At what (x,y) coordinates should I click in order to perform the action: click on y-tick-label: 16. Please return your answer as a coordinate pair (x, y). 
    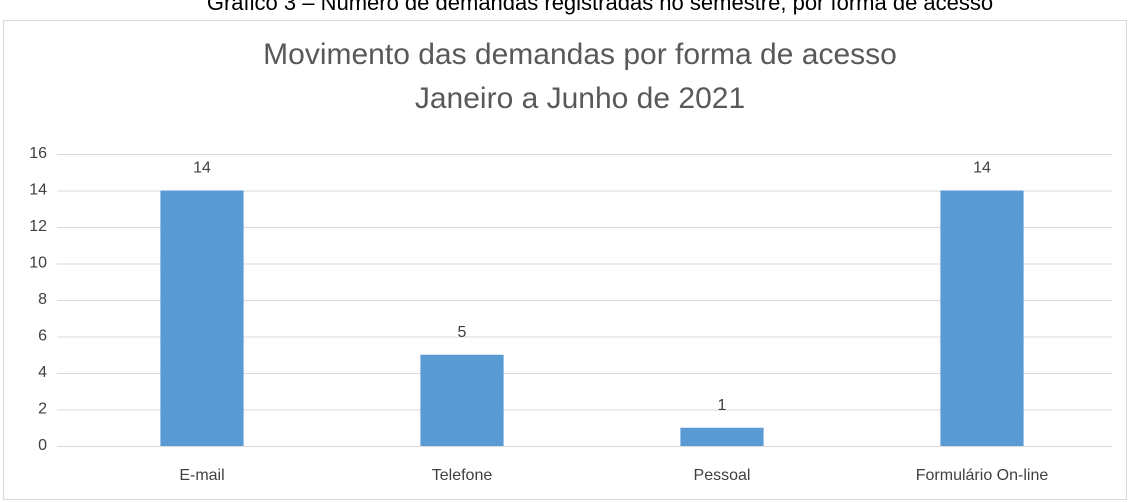
    Looking at the image, I should click on (38, 153).